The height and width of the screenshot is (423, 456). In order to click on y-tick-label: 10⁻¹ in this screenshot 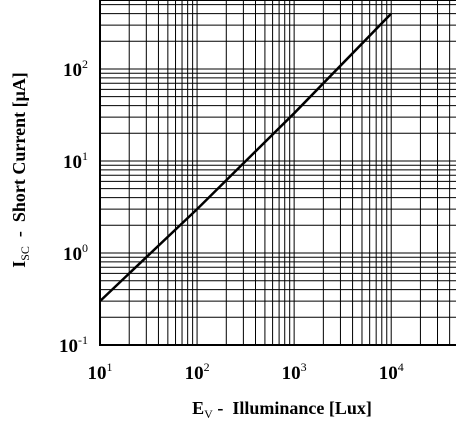, I will do `click(73, 345)`.